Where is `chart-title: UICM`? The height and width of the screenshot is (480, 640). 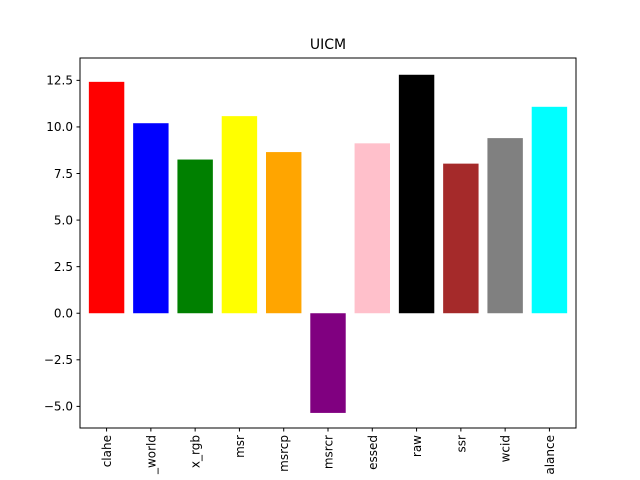
chart-title: UICM is located at coordinates (328, 45).